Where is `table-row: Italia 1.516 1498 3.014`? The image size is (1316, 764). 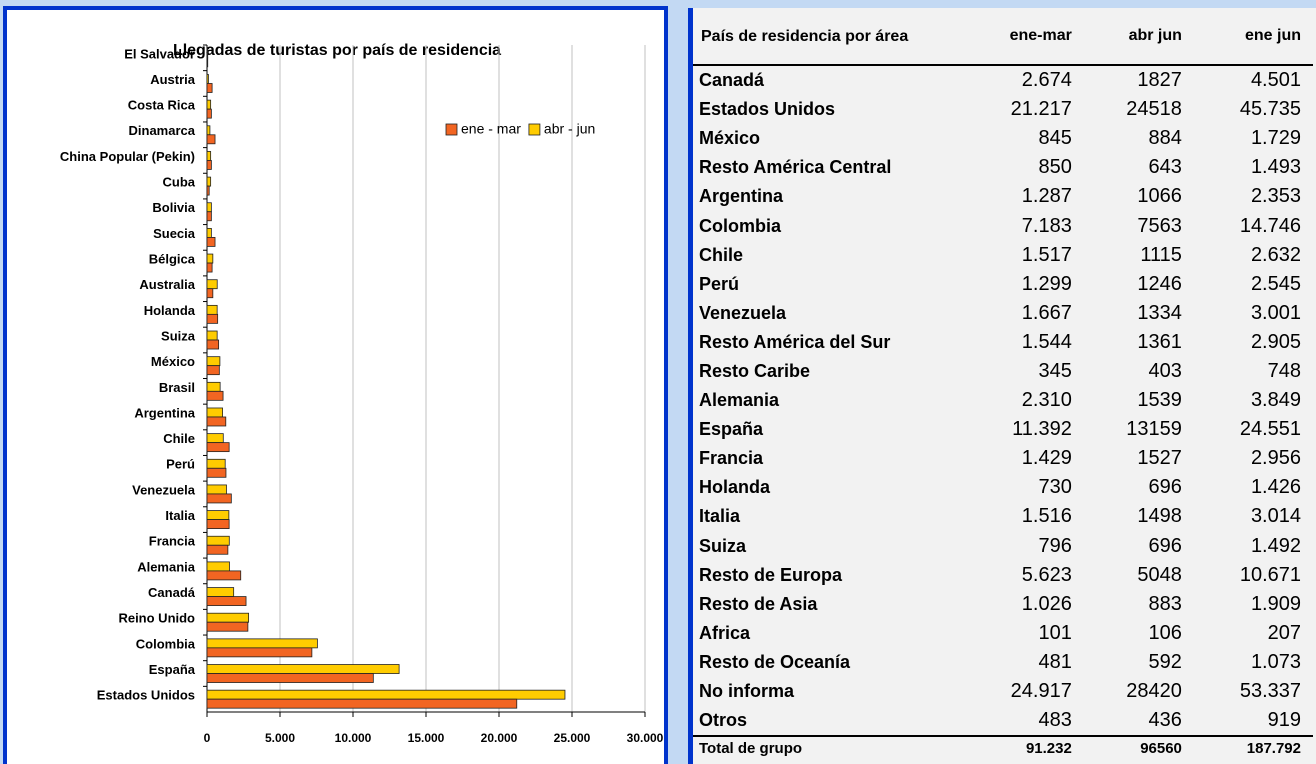 table-row: Italia 1.516 1498 3.014 is located at coordinates (1003, 516).